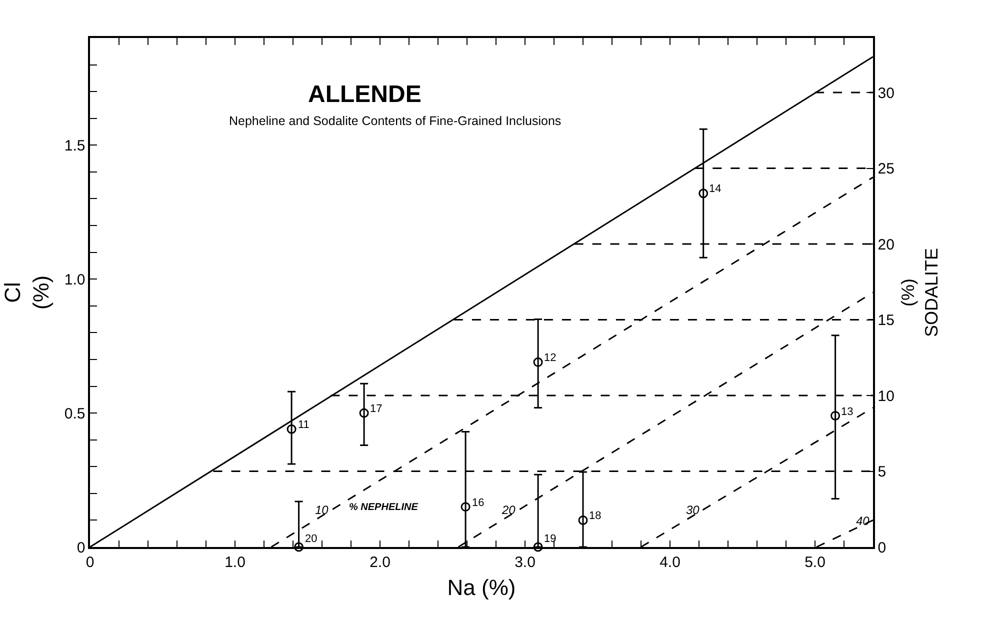 This screenshot has height=619, width=983. Describe the element at coordinates (886, 245) in the screenshot. I see `y2-tick-label: 20` at that location.